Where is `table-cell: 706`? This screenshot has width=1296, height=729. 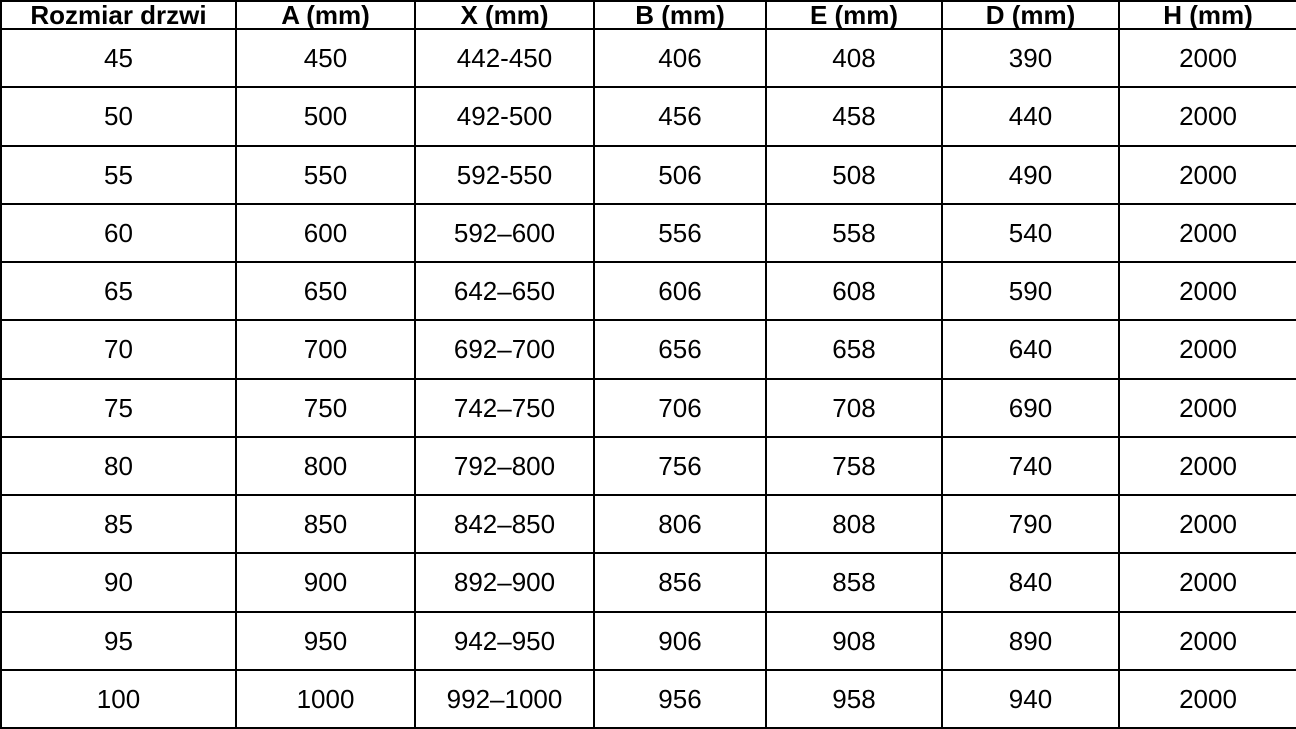
table-cell: 706 is located at coordinates (680, 407).